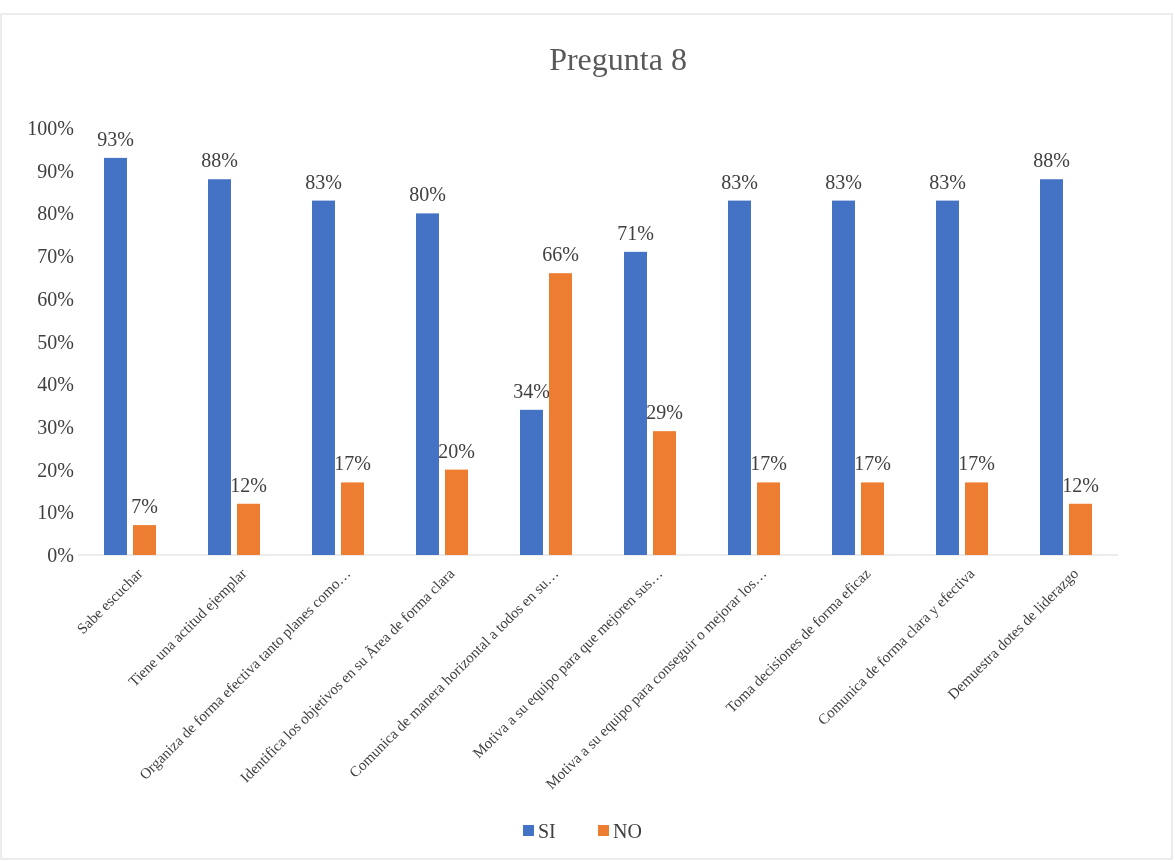 The image size is (1175, 861). I want to click on y-tick-label: 0%, so click(60, 555).